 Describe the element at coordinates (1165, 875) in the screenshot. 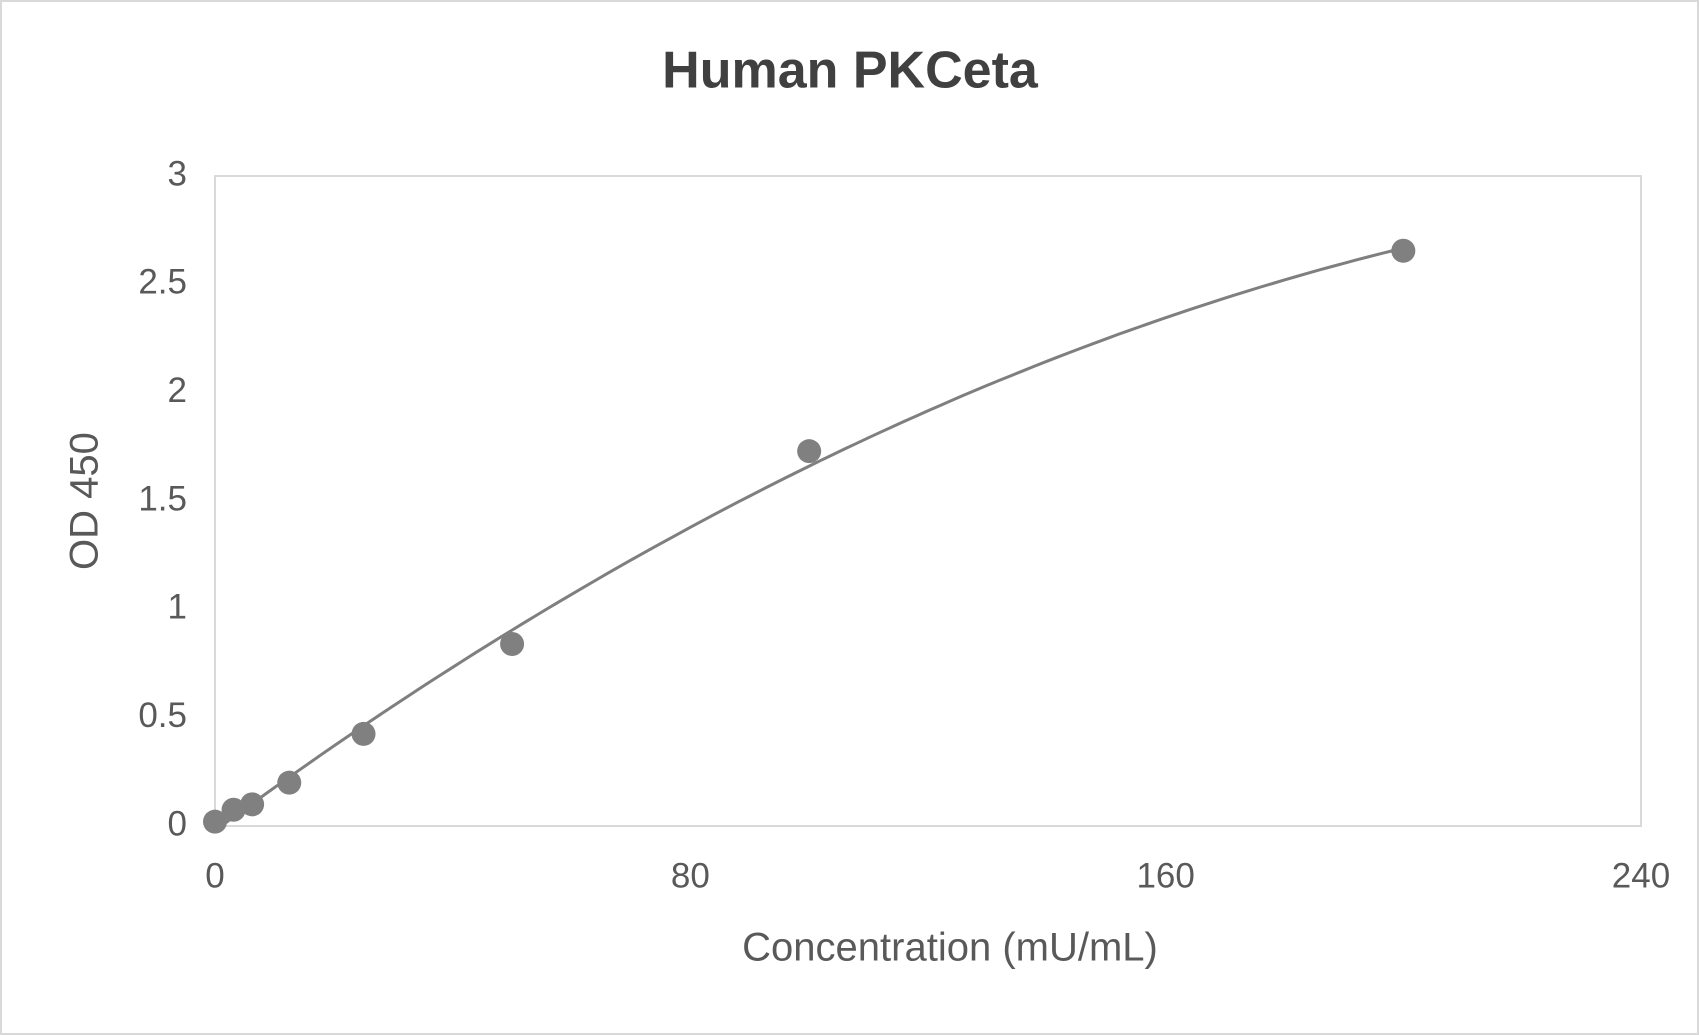

I see `x-tick-label: 160` at that location.